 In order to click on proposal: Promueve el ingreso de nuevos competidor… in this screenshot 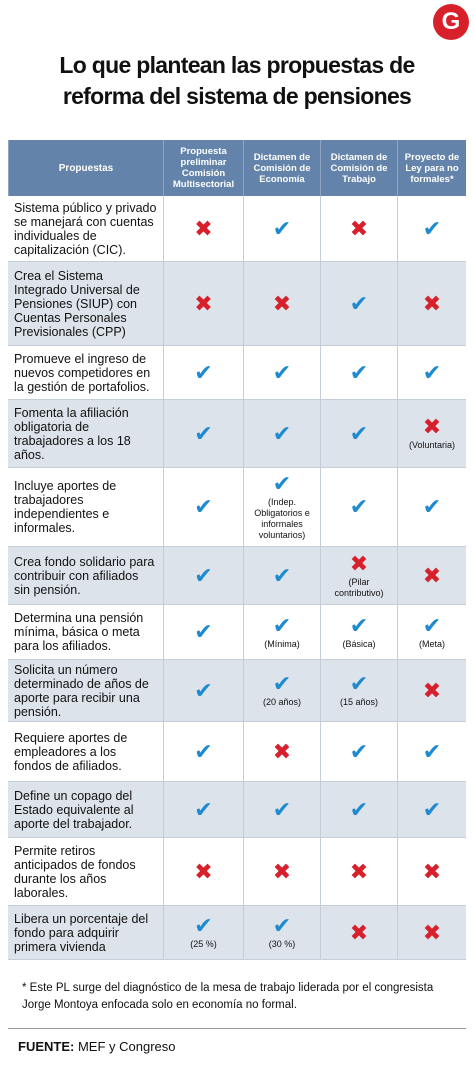, I will do `click(82, 372)`.